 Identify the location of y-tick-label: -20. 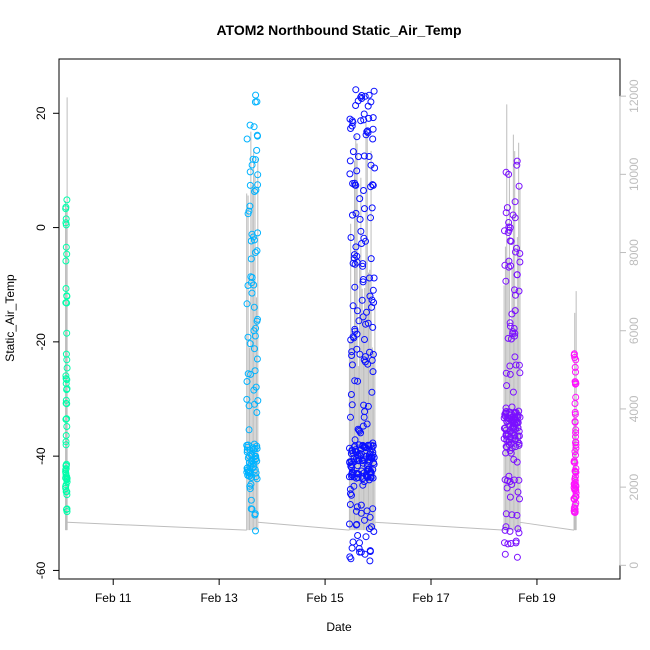
(41, 342).